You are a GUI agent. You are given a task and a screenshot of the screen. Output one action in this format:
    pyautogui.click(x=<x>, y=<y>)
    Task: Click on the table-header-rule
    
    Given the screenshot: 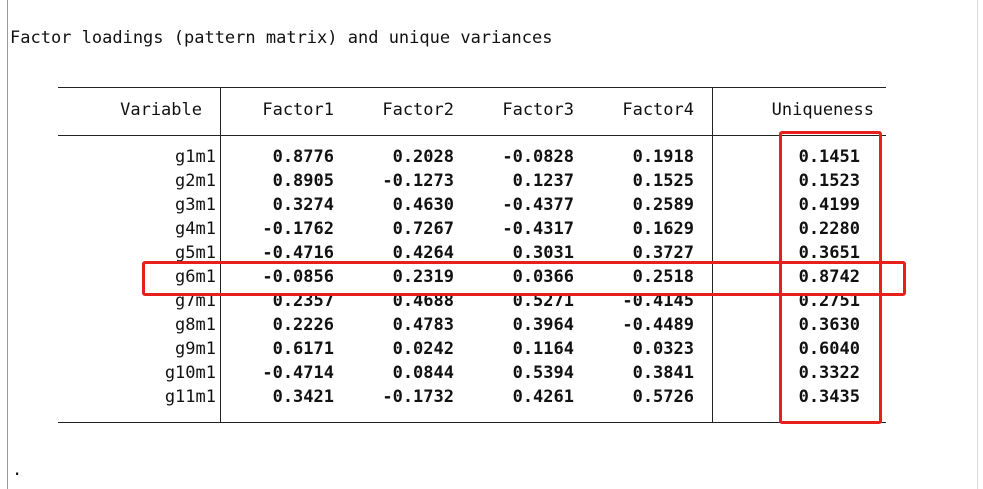 What is the action you would take?
    pyautogui.click(x=472, y=135)
    